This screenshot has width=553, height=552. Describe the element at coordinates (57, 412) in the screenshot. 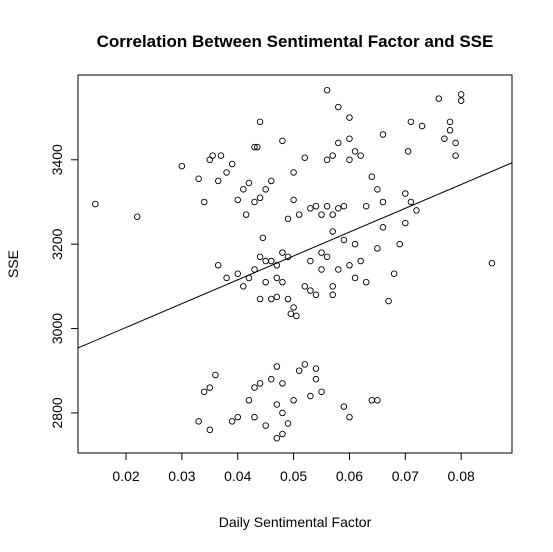

I see `y-tick-label: 2800` at that location.